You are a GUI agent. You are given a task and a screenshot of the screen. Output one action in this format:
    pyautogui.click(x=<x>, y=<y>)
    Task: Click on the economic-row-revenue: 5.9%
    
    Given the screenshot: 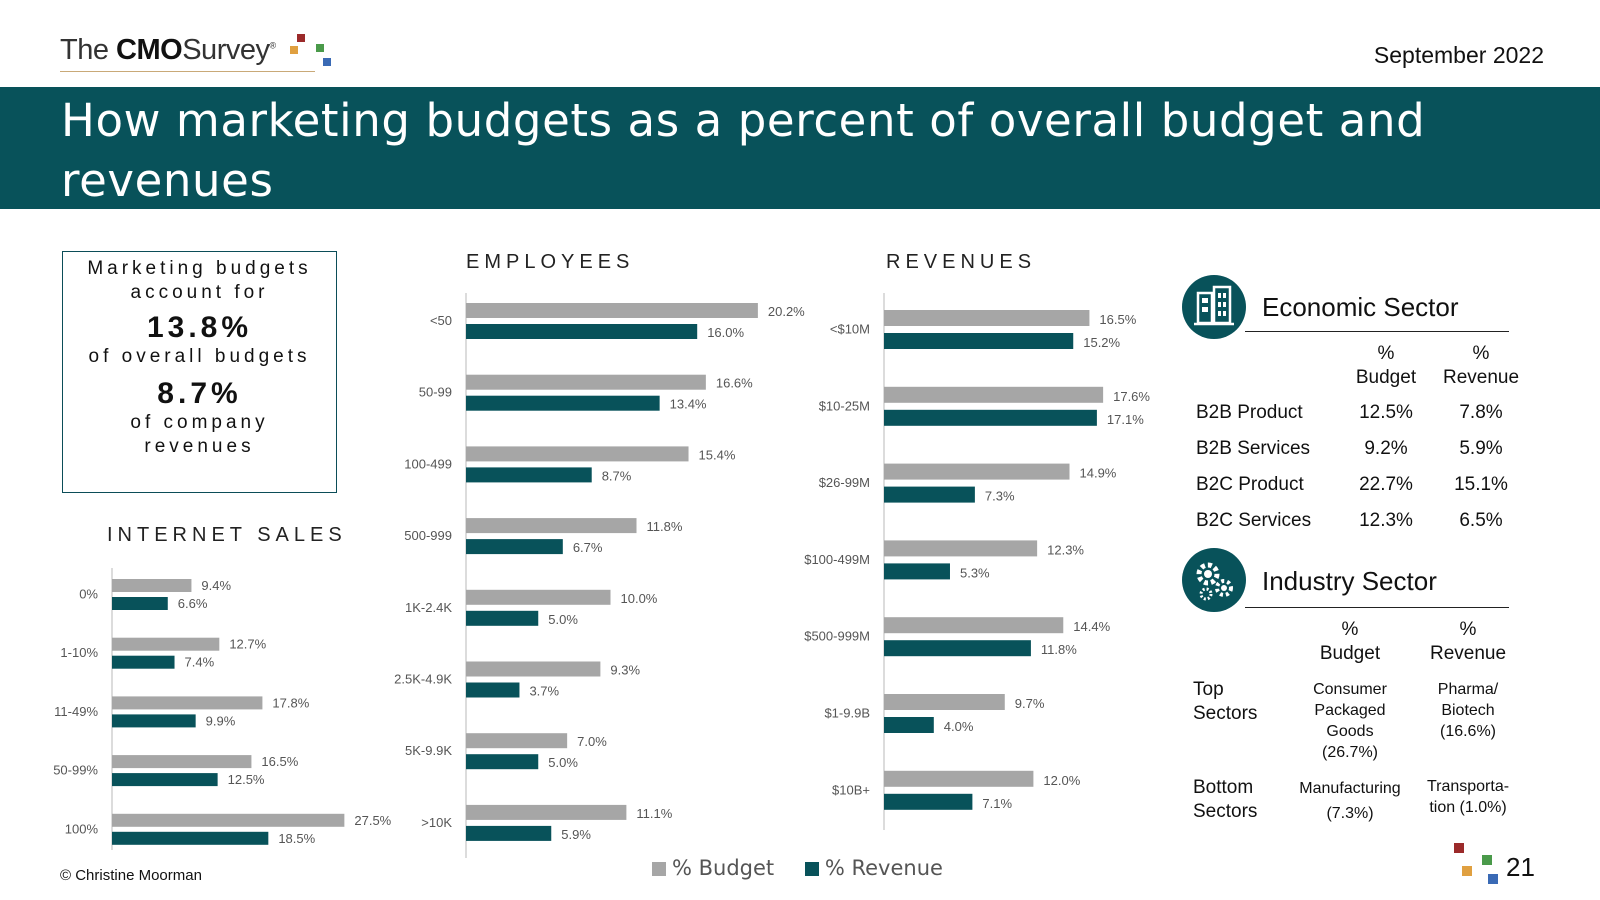 What is the action you would take?
    pyautogui.click(x=1481, y=448)
    